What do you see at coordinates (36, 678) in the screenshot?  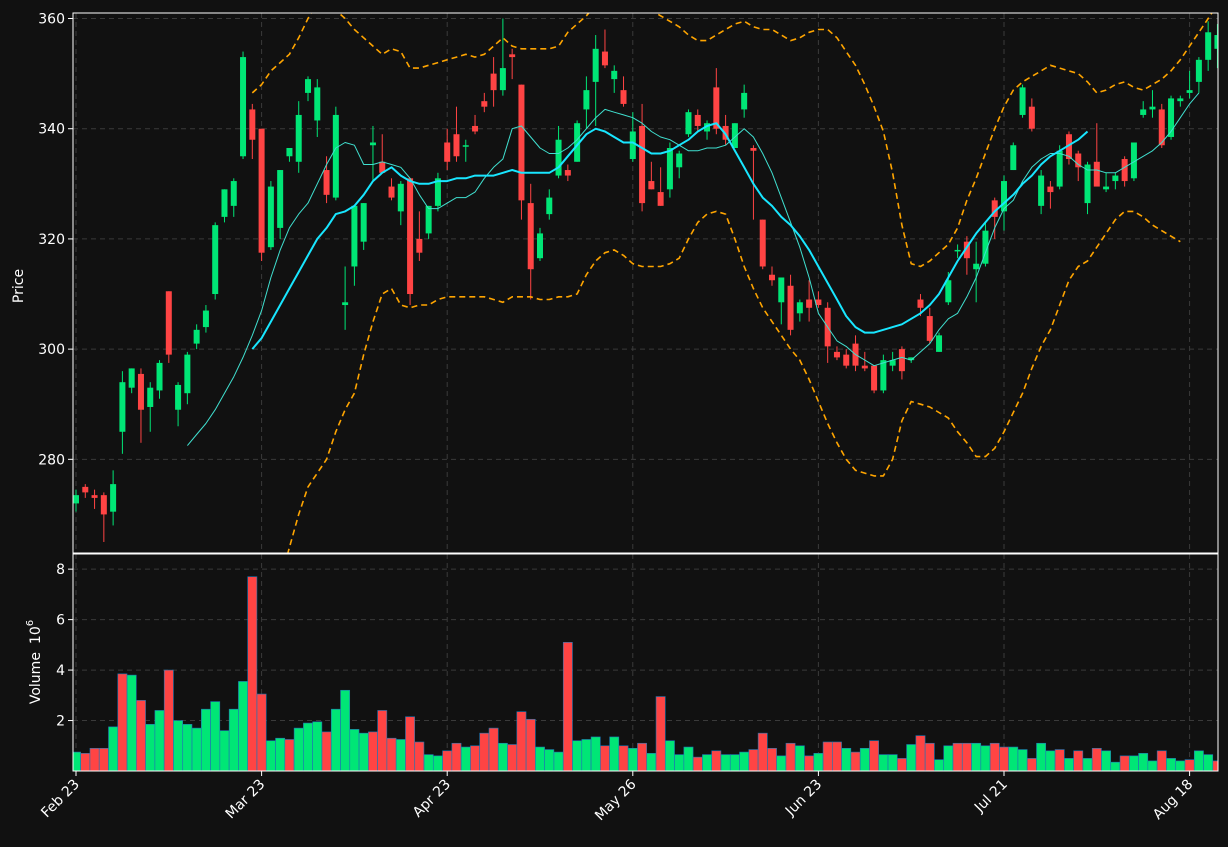 I see `volume-axis-label-text: Volume` at bounding box center [36, 678].